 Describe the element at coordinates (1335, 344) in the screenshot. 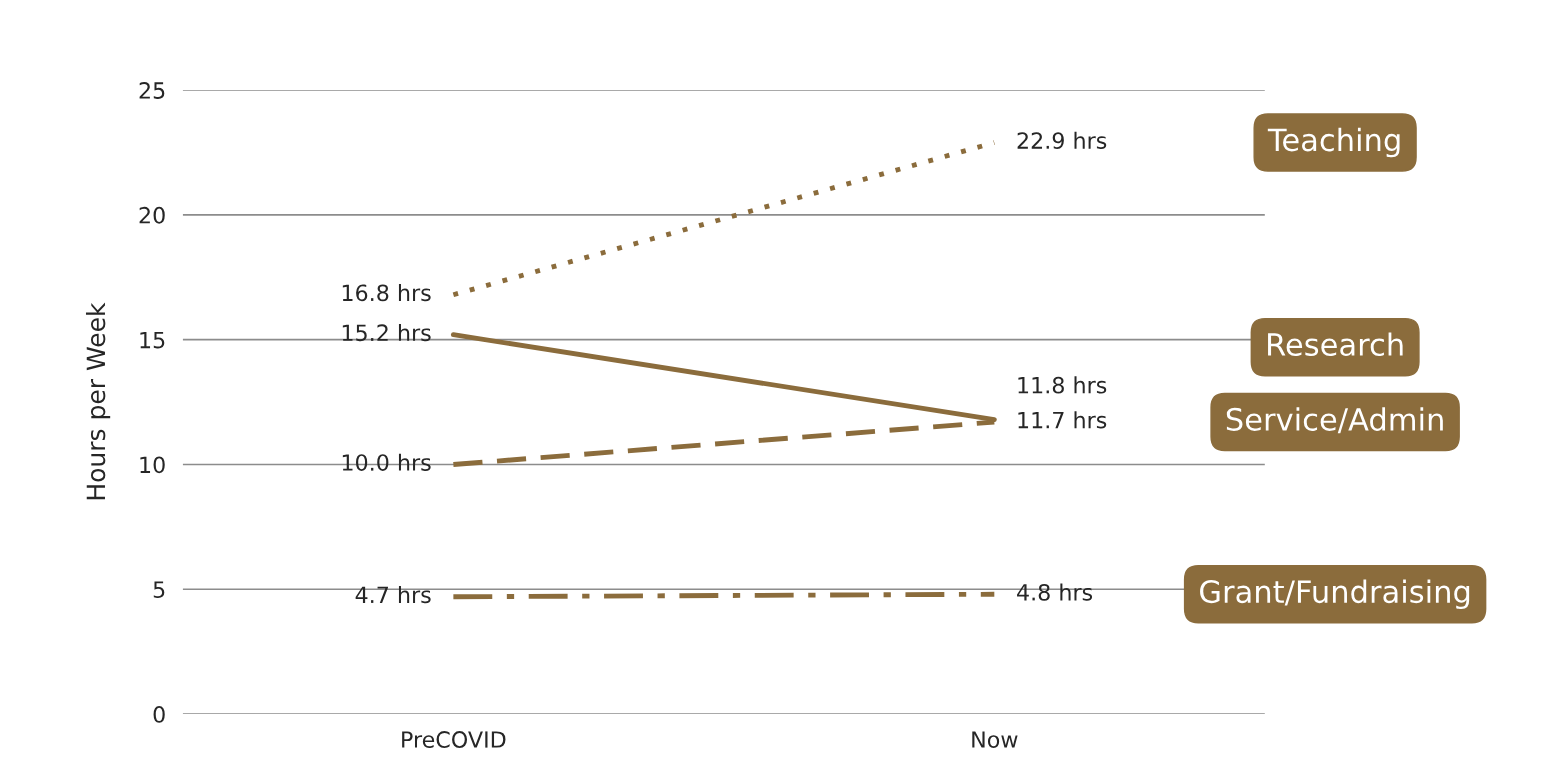

I see `text: Research` at that location.